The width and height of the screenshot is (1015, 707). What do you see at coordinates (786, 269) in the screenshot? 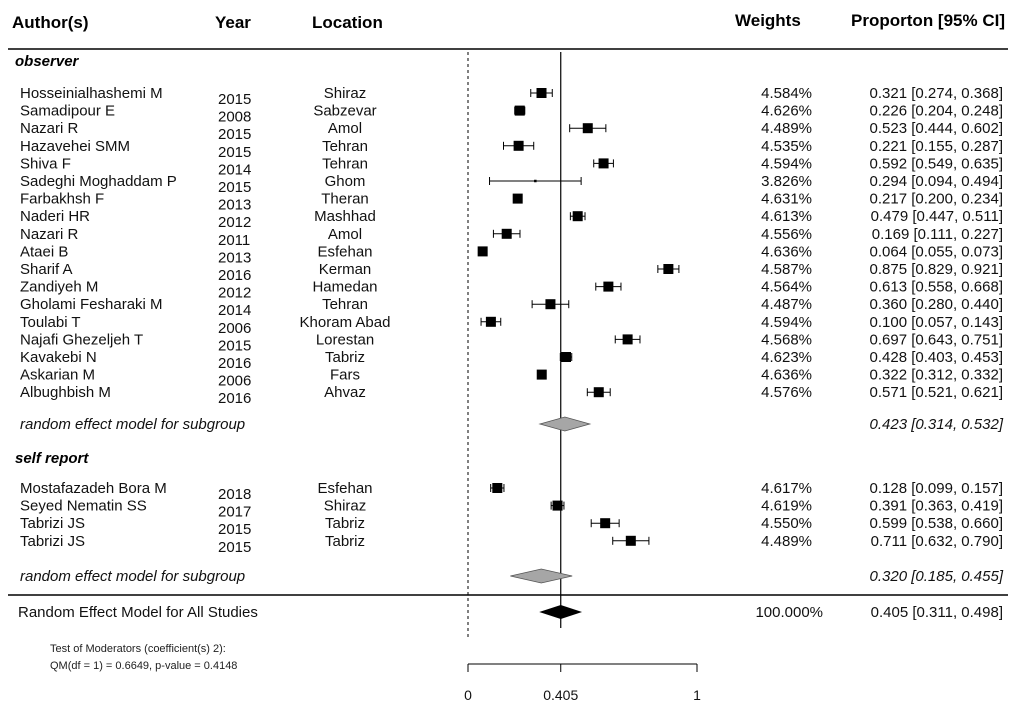
I see `study-weight: 4.587%` at bounding box center [786, 269].